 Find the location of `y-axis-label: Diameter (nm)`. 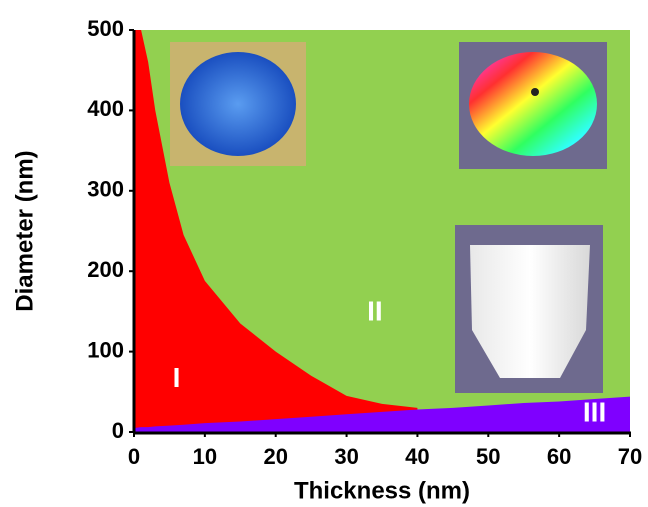

y-axis-label: Diameter (nm) is located at coordinates (24, 230).